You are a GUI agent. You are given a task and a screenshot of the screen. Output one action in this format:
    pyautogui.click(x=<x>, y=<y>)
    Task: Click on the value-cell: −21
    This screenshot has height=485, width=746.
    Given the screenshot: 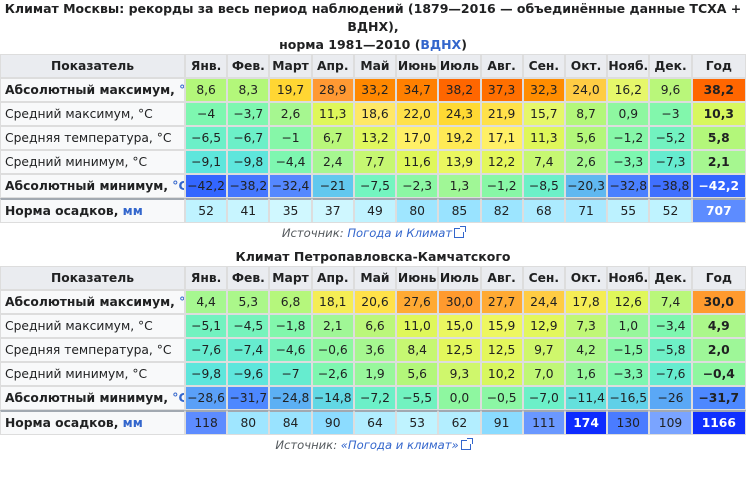 What is the action you would take?
    pyautogui.click(x=332, y=186)
    